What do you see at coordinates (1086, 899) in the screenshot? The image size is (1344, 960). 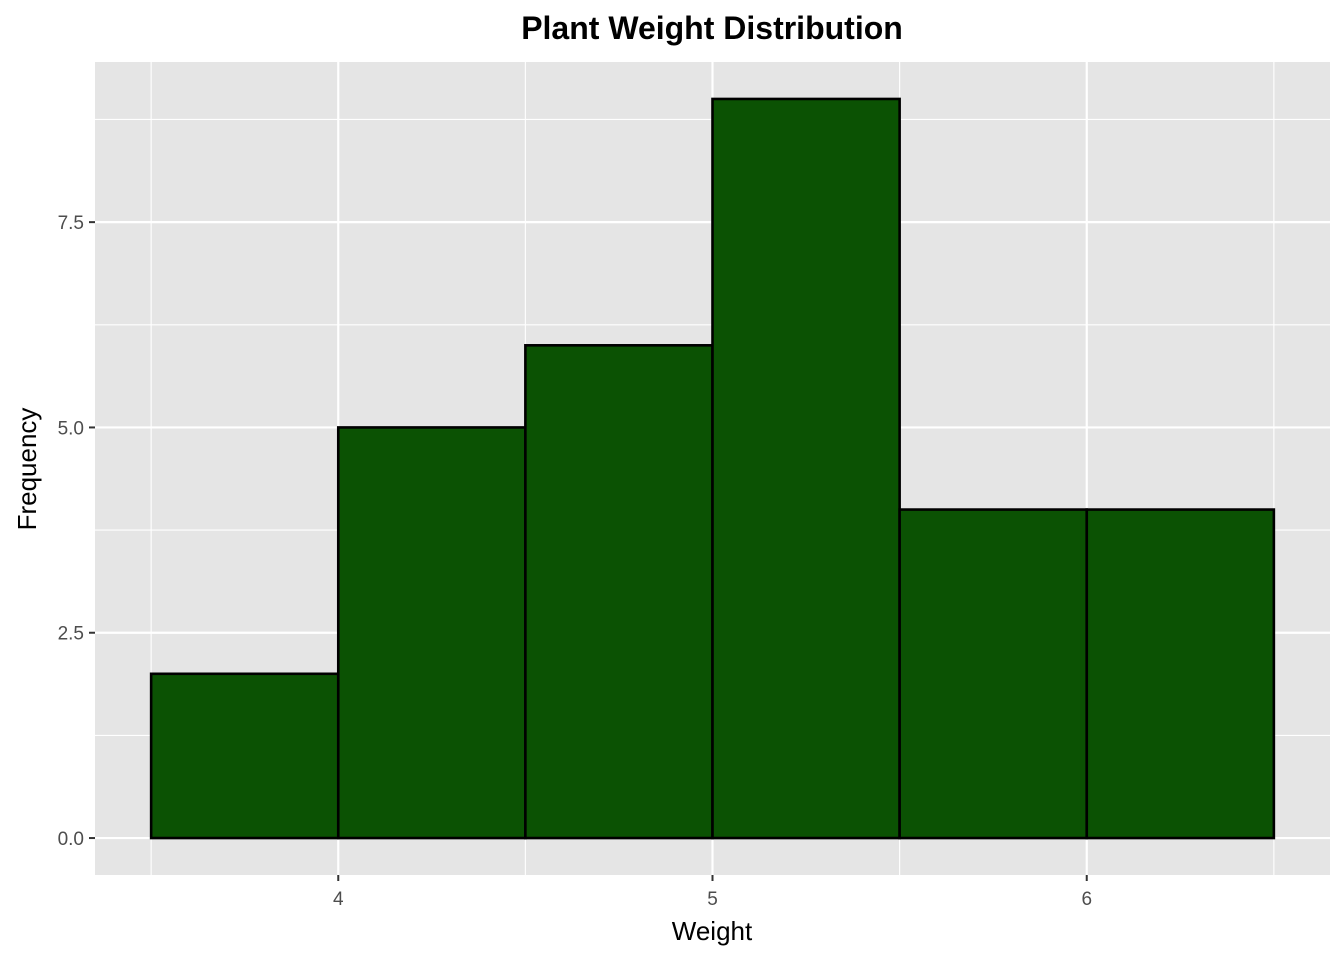 I see `x-tick-label: 6` at bounding box center [1086, 899].